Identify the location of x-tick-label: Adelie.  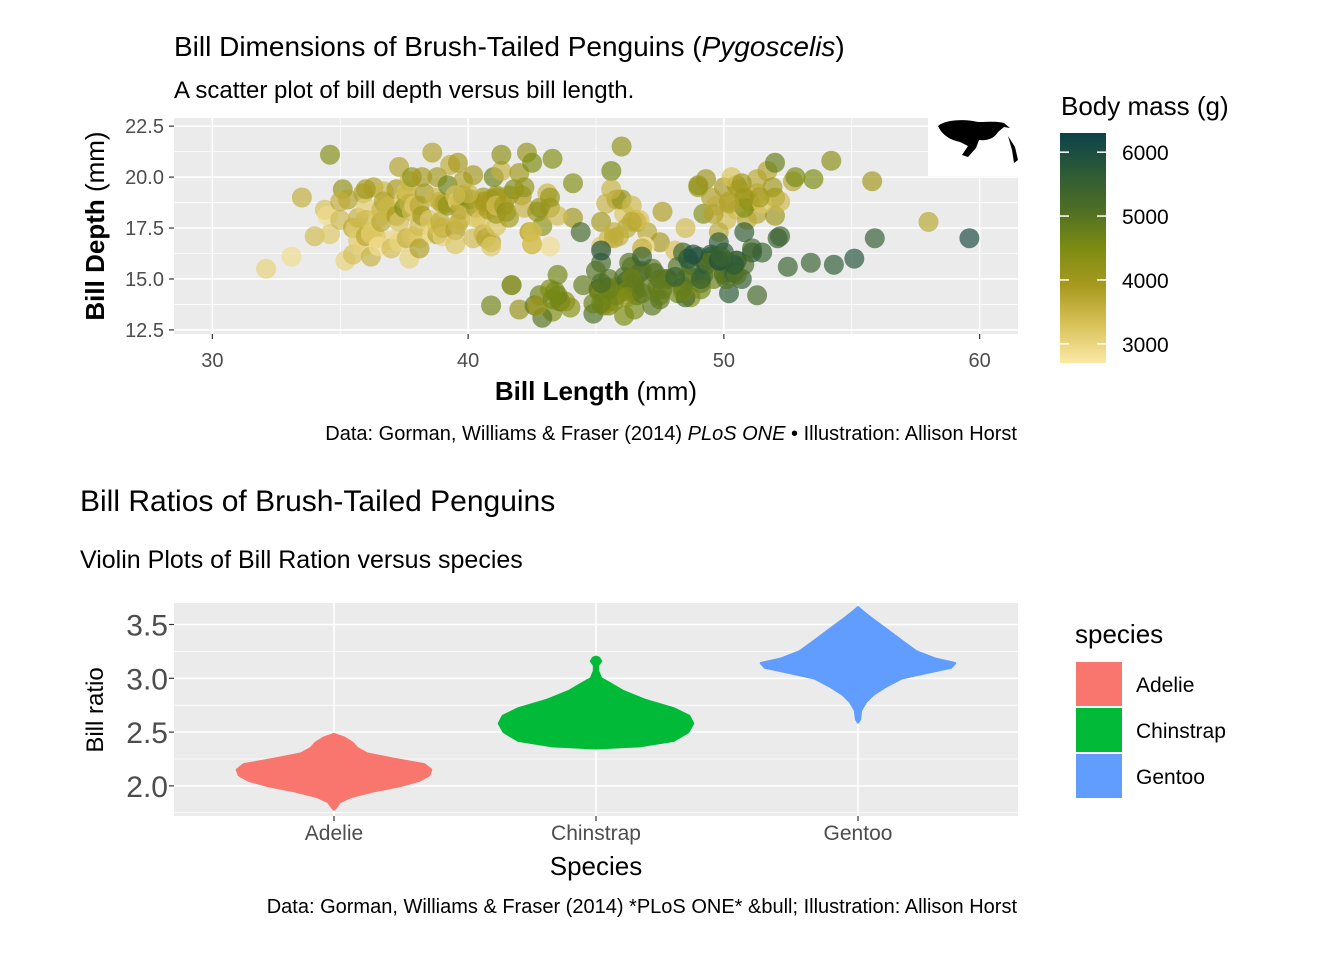
(334, 833).